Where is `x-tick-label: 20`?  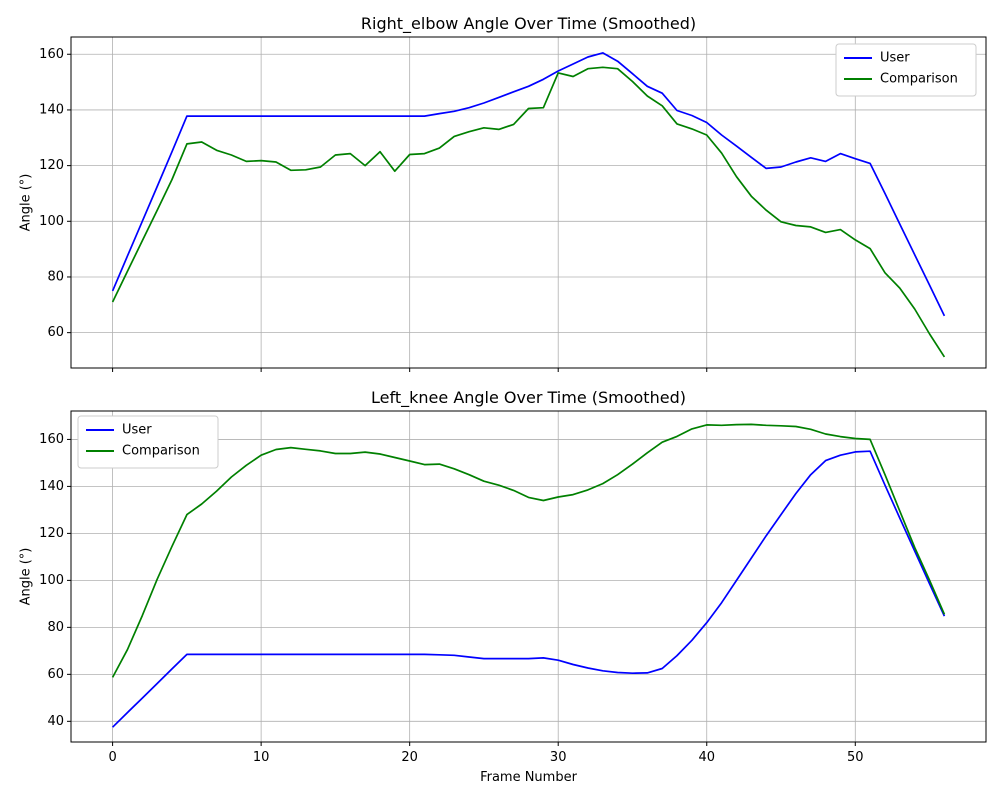
x-tick-label: 20 is located at coordinates (409, 757).